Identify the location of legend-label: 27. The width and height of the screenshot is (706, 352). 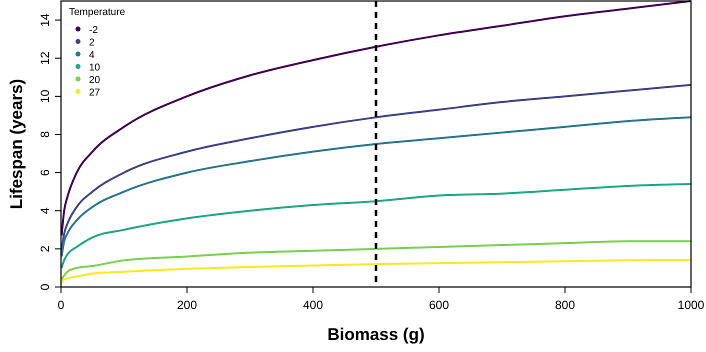
(95, 93).